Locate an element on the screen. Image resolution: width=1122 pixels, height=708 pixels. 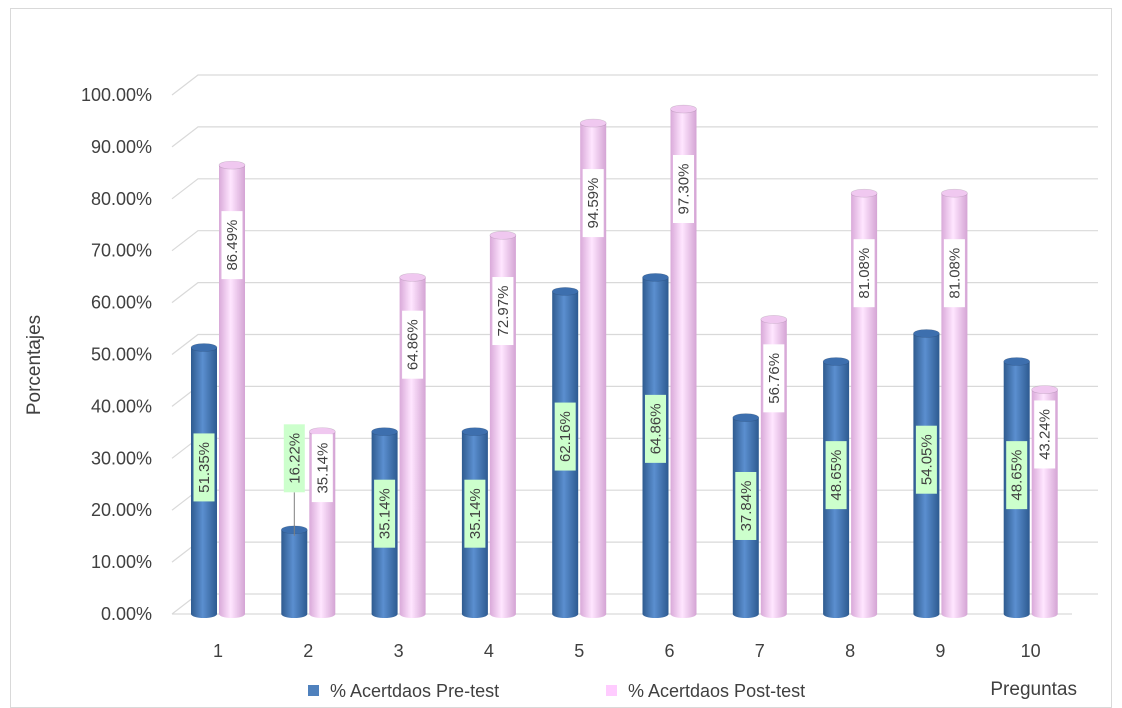
data-label-post-7: 56.76% is located at coordinates (774, 378).